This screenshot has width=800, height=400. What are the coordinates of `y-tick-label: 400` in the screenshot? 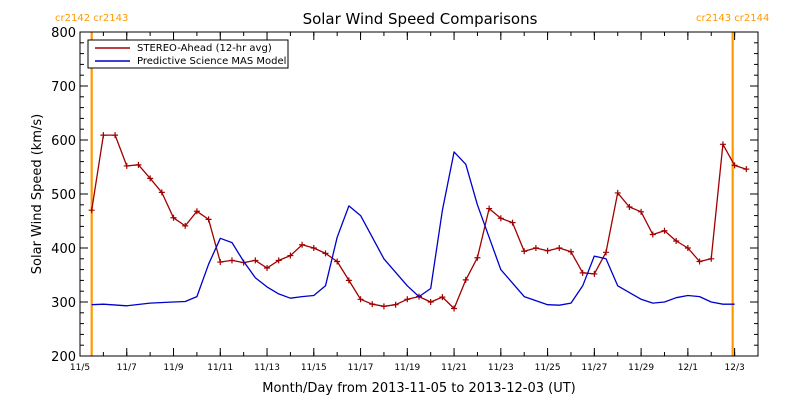 It's located at (63, 249).